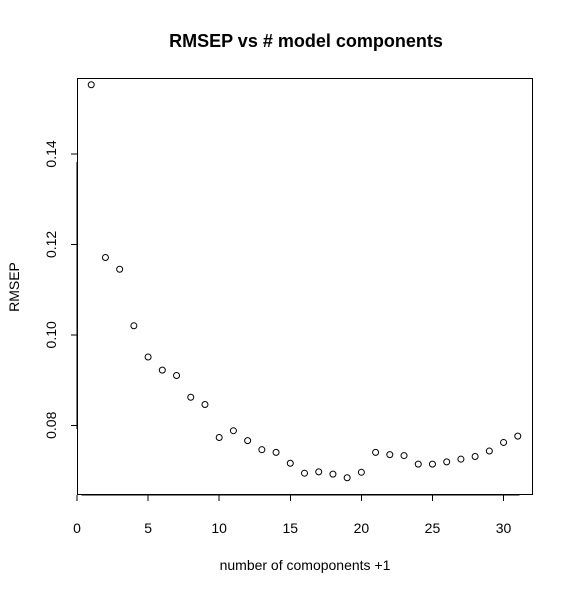 The width and height of the screenshot is (574, 594). What do you see at coordinates (219, 528) in the screenshot?
I see `x-tick-label: 10` at bounding box center [219, 528].